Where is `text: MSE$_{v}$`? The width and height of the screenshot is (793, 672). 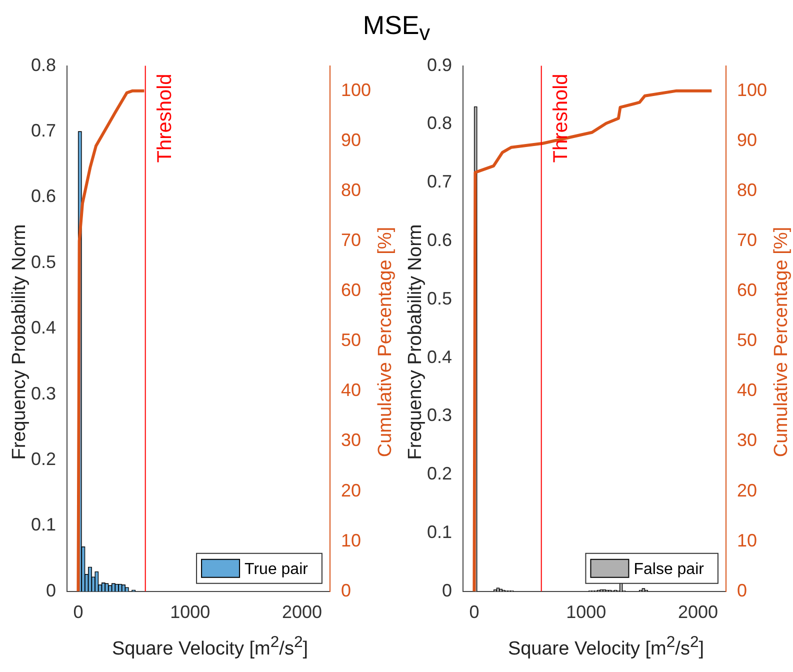
text: MSE$_{v}$ is located at coordinates (397, 28).